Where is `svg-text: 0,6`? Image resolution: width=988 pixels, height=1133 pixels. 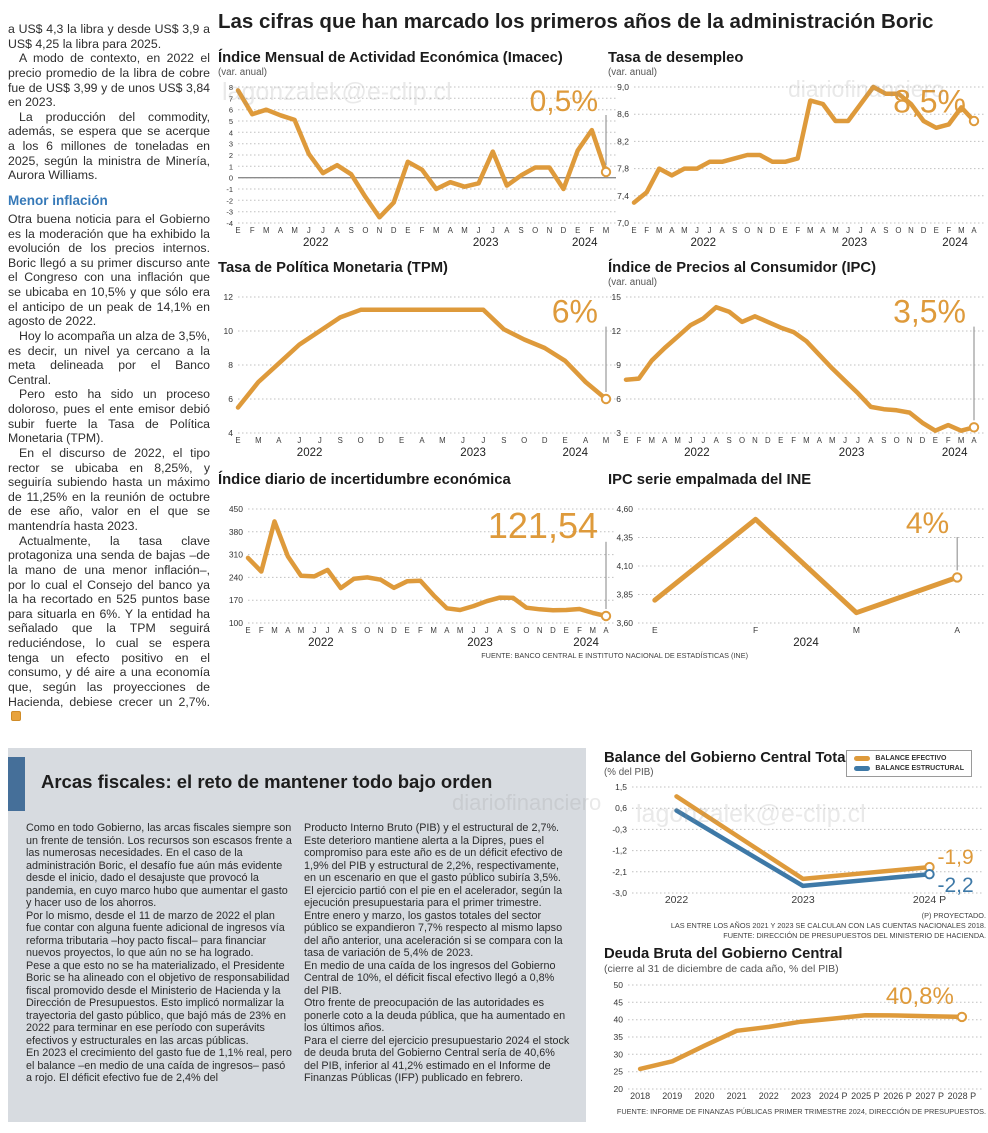 svg-text: 0,6 is located at coordinates (621, 808).